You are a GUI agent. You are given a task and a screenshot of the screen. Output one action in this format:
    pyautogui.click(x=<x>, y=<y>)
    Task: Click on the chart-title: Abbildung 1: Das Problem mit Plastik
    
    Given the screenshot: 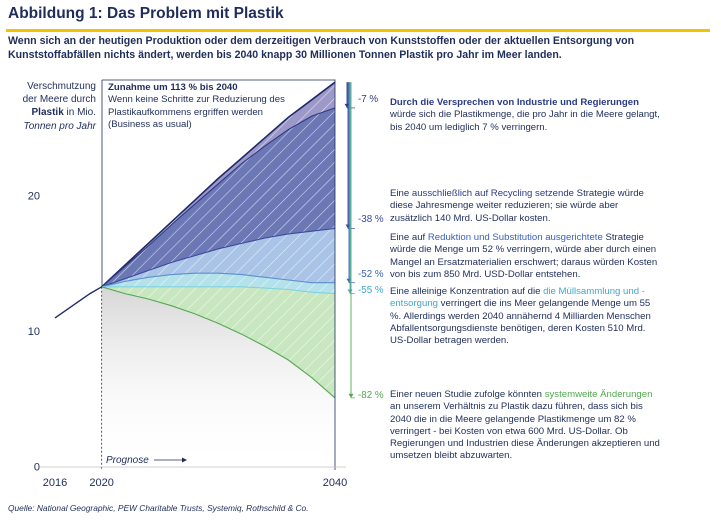 What is the action you would take?
    pyautogui.click(x=146, y=13)
    